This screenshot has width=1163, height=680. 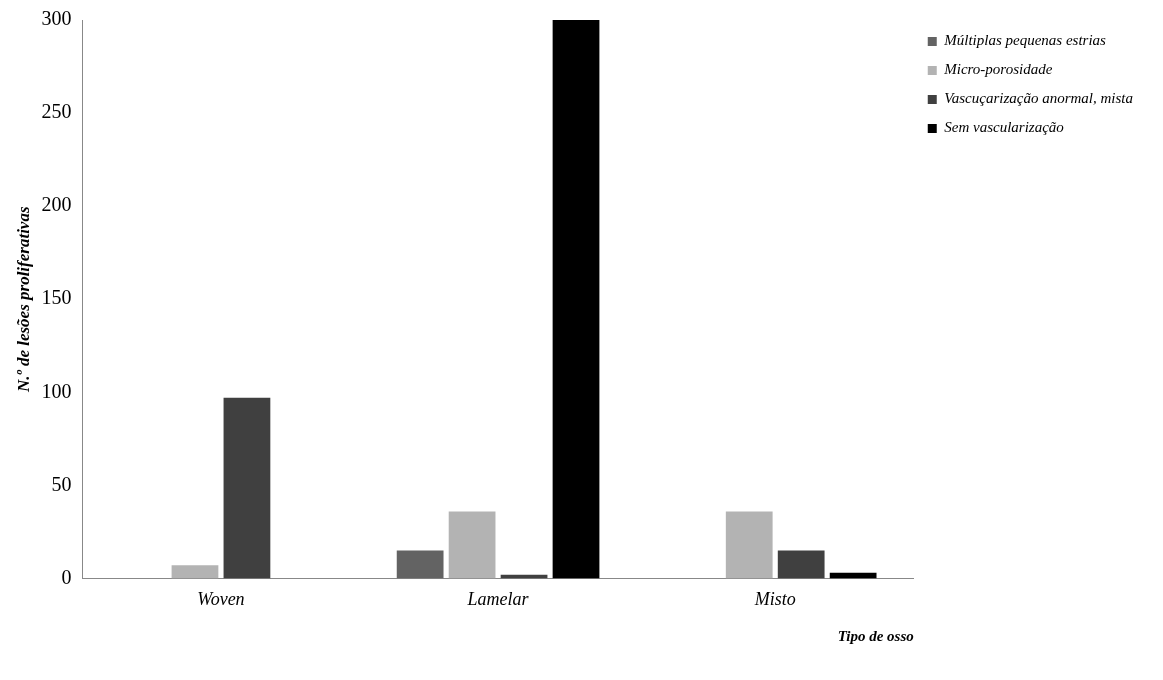 What do you see at coordinates (221, 598) in the screenshot?
I see `x-tick-label: Woven` at bounding box center [221, 598].